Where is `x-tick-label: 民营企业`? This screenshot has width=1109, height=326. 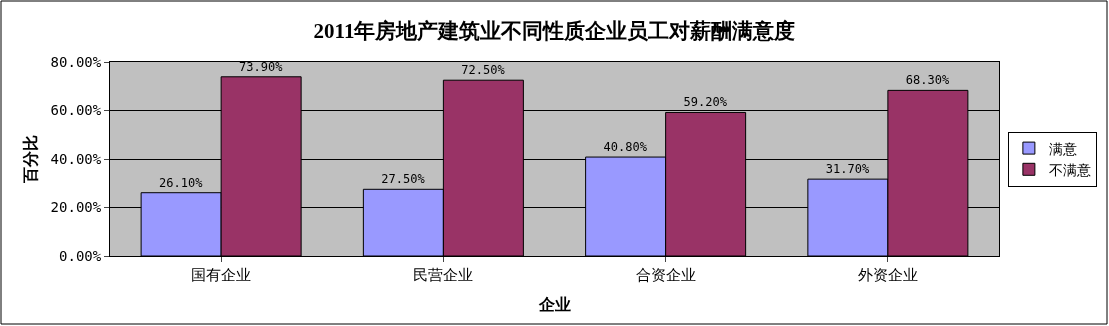 x-tick-label: 民营企业 is located at coordinates (443, 275).